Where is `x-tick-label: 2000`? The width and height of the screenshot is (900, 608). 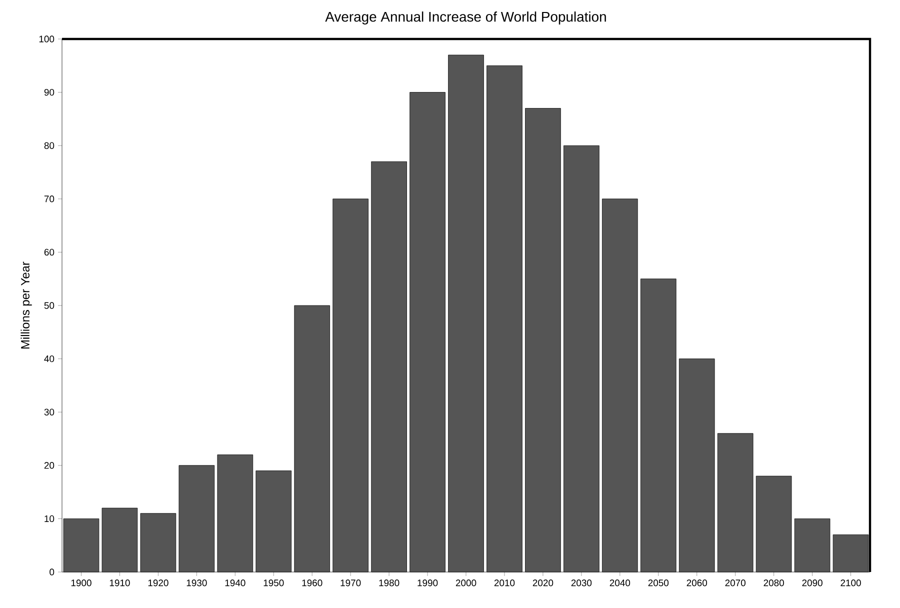
x-tick-label: 2000 is located at coordinates (466, 583).